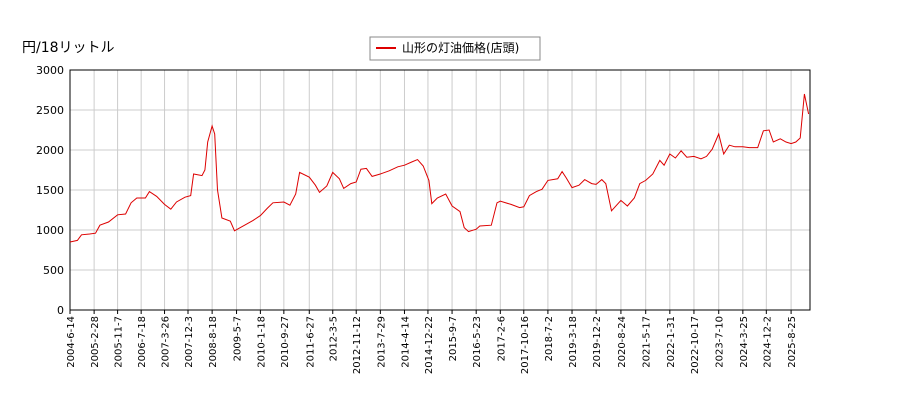 This screenshot has height=400, width=900. Describe the element at coordinates (238, 338) in the screenshot. I see `x-tick-label: 2009-5-7` at that location.